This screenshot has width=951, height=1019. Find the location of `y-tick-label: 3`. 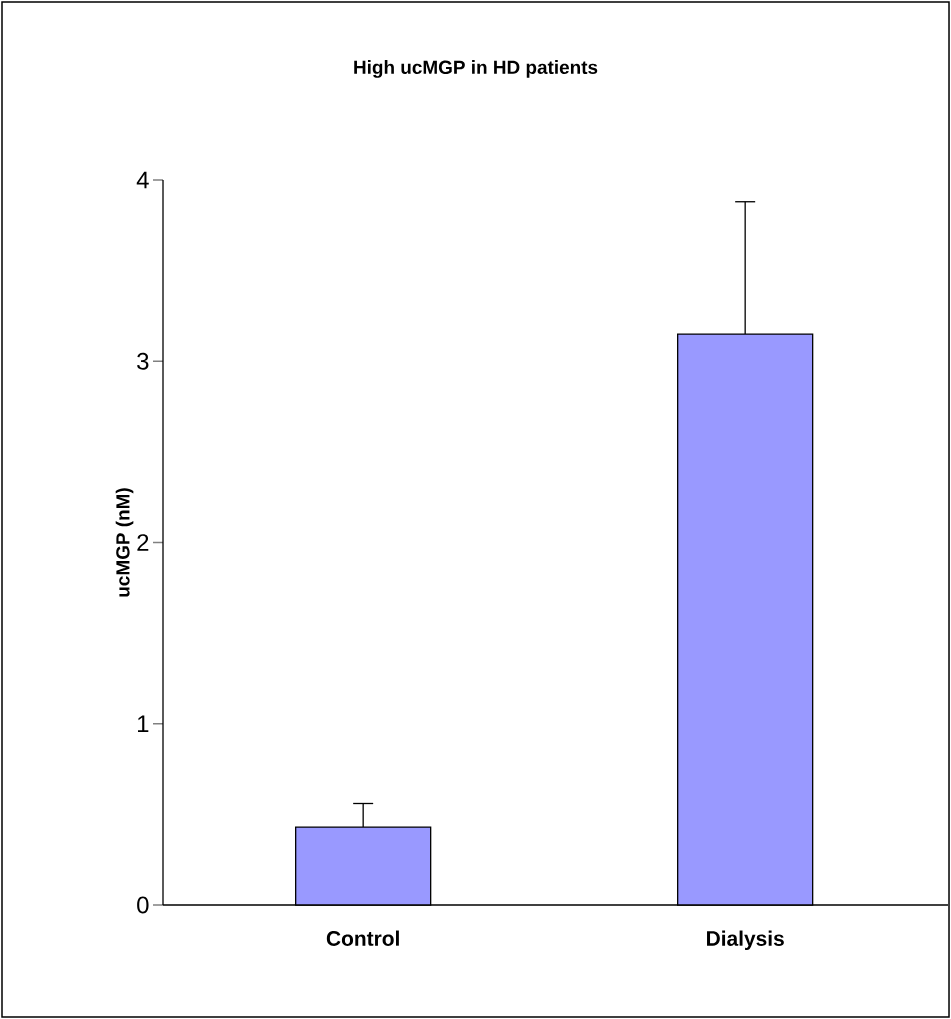

y-tick-label: 3 is located at coordinates (143, 361).